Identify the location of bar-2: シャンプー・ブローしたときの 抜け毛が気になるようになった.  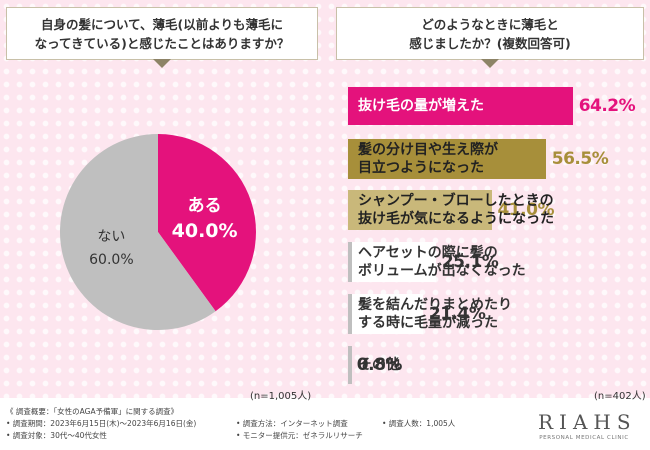
(451, 210).